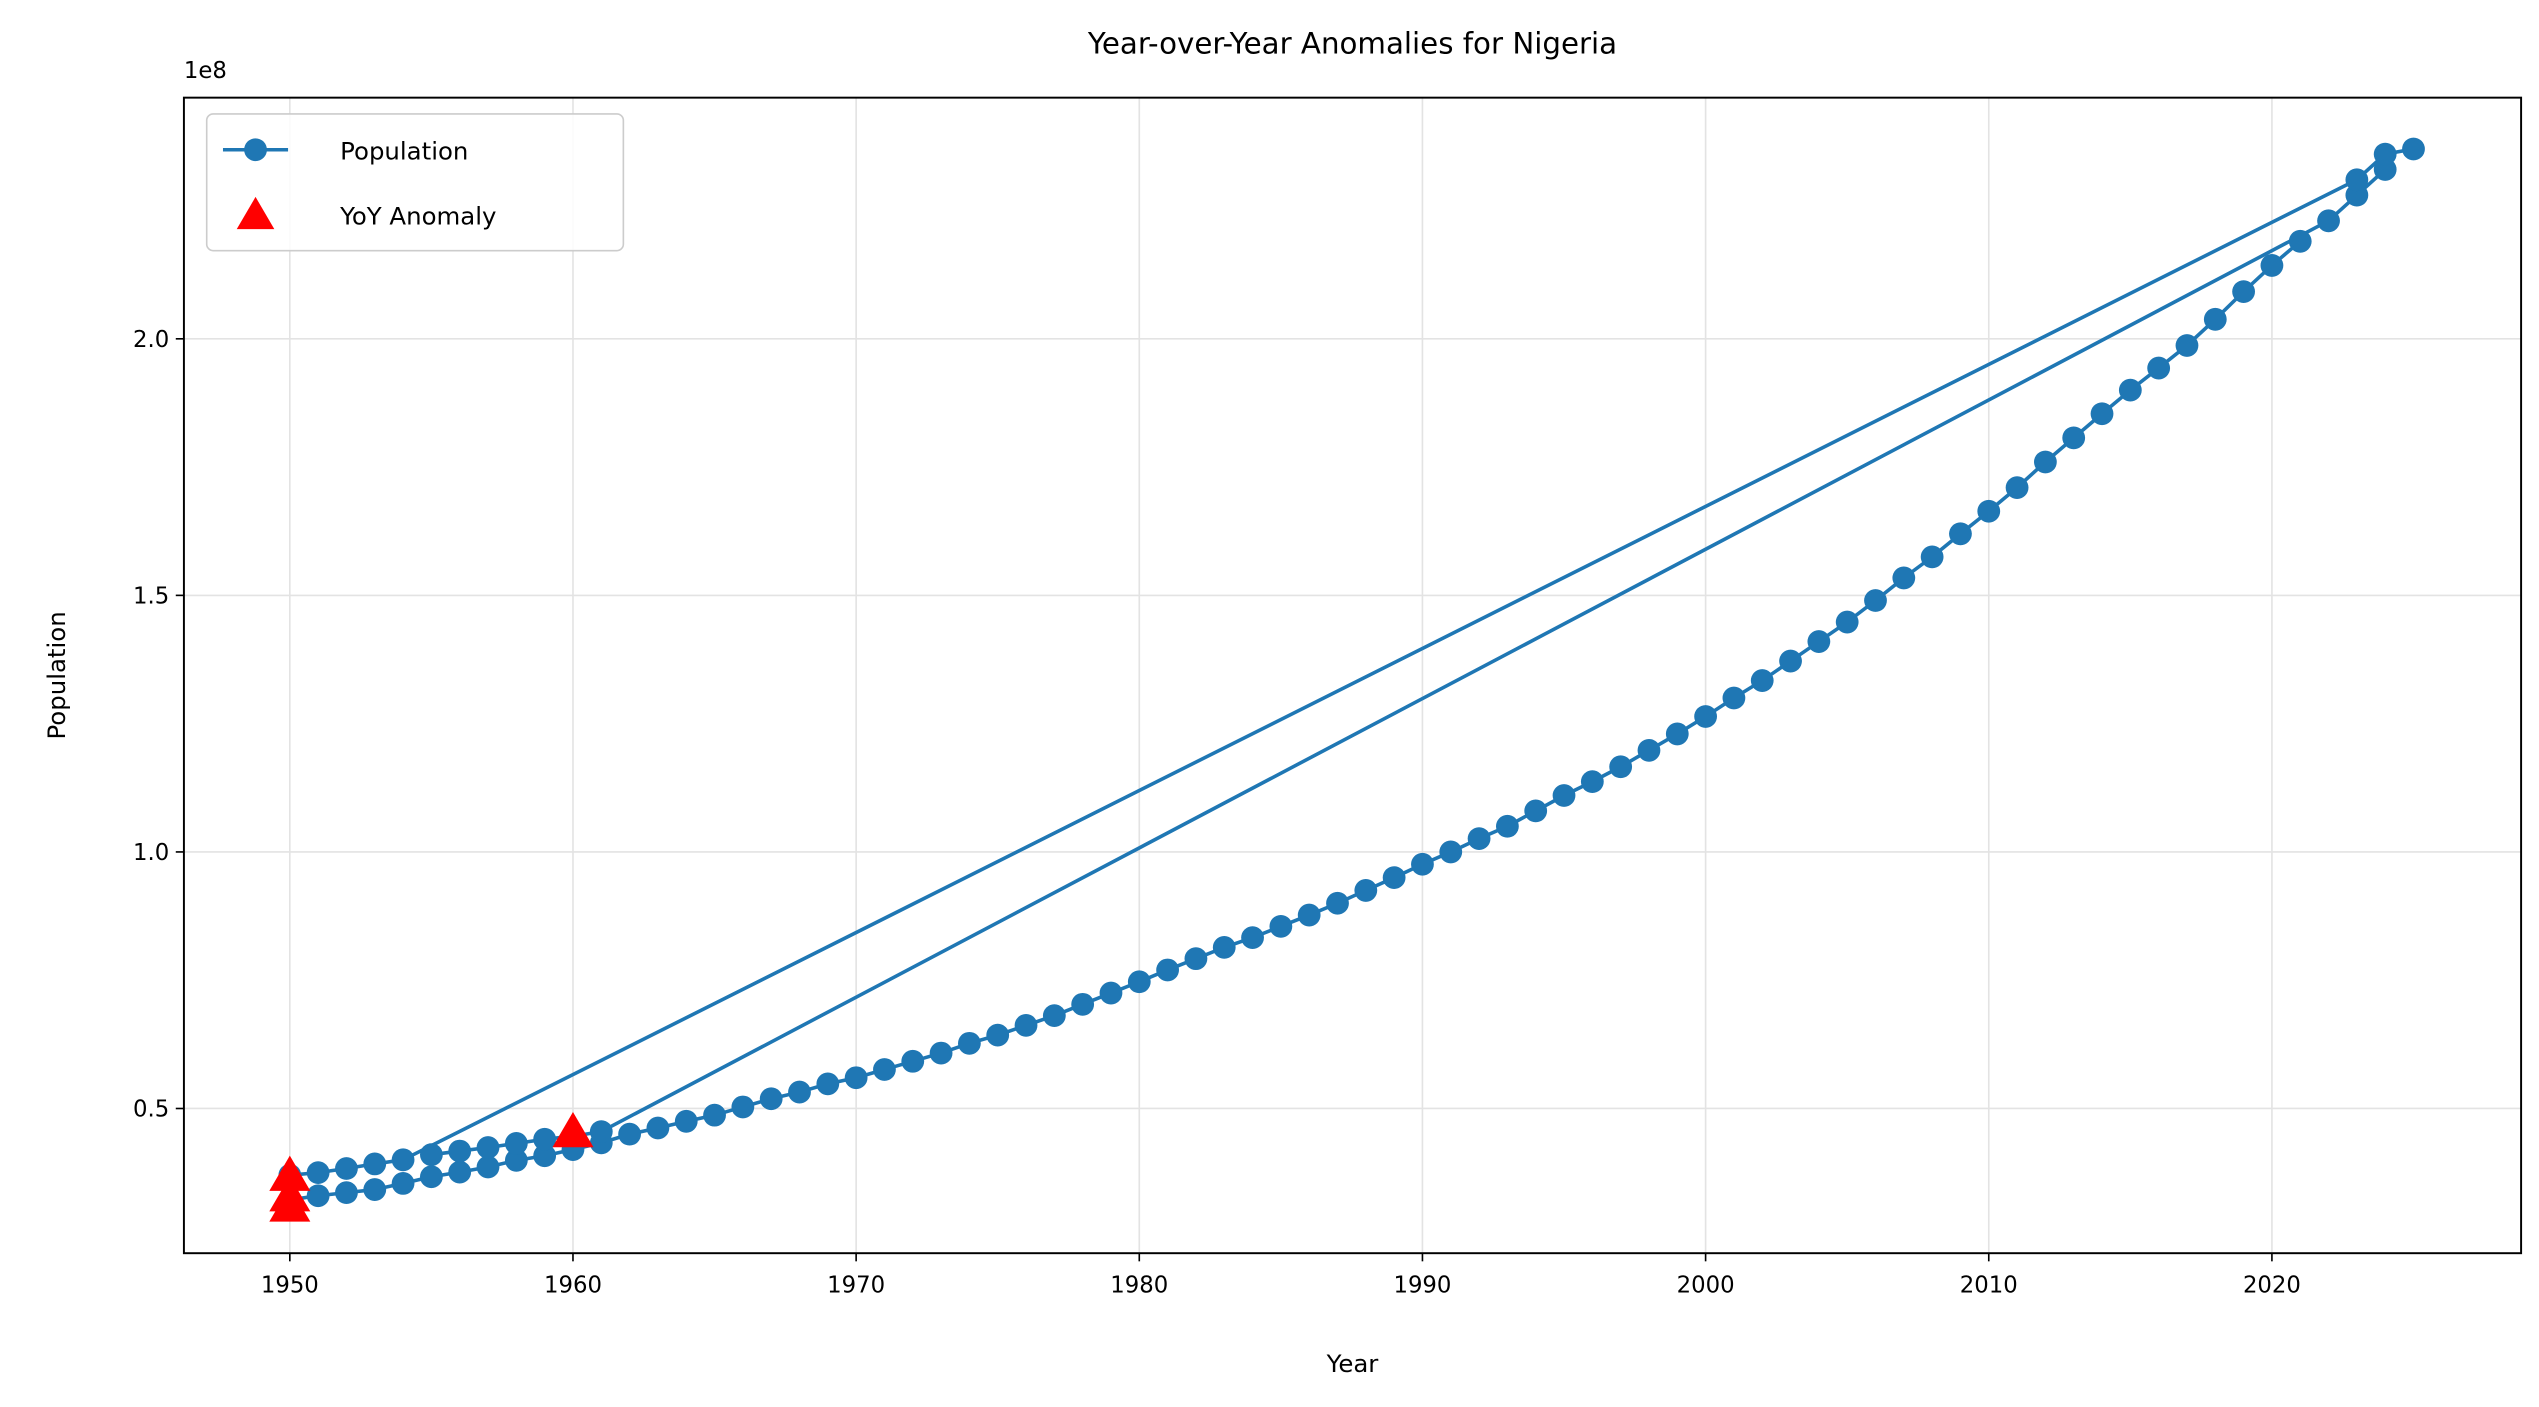 The height and width of the screenshot is (1407, 2539). Describe the element at coordinates (151, 1110) in the screenshot. I see `y-tick-label: 0.5` at that location.